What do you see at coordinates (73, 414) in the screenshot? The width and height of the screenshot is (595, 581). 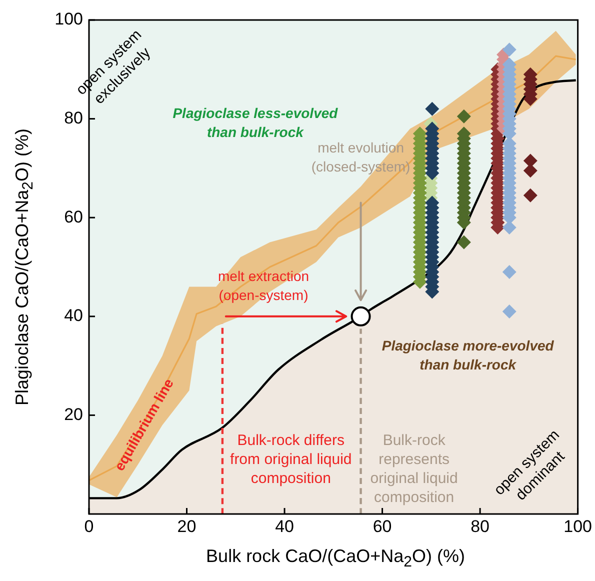 I see `y-tick-label: 20` at bounding box center [73, 414].